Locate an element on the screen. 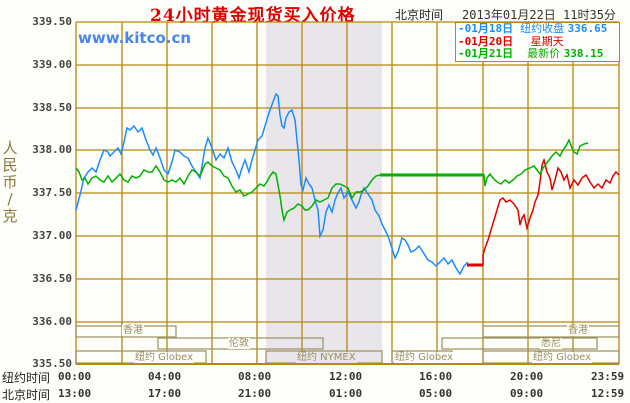 The height and width of the screenshot is (403, 630). session-sydney: 悉尼 is located at coordinates (551, 343).